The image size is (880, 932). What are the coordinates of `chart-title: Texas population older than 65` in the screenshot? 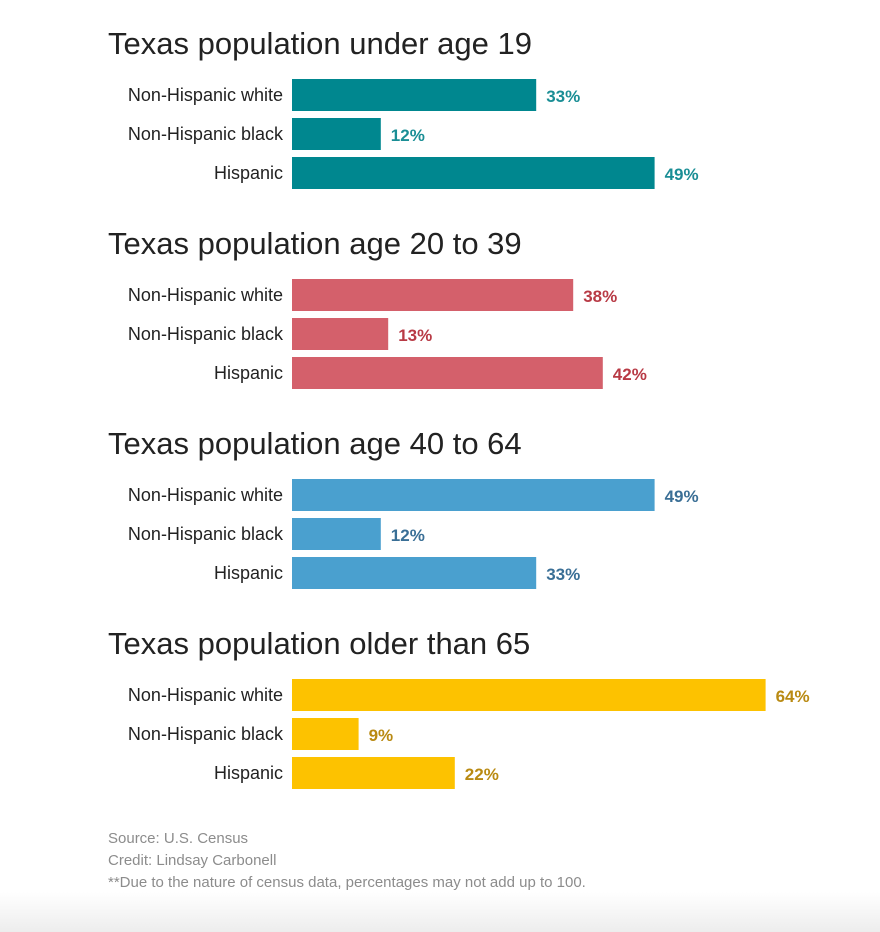 It's located at (319, 643).